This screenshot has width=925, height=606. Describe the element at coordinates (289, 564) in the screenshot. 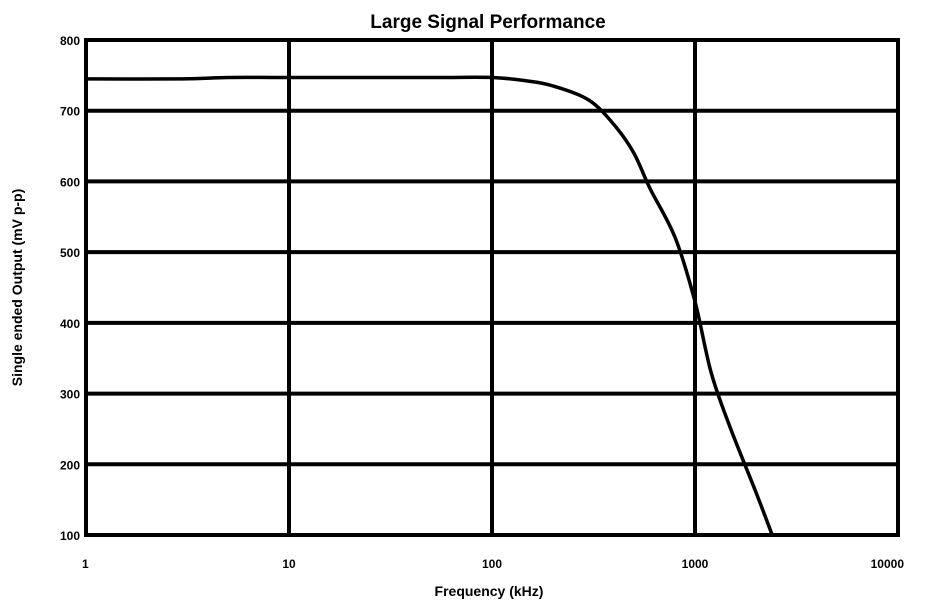

I see `x-tick-label: 10` at that location.